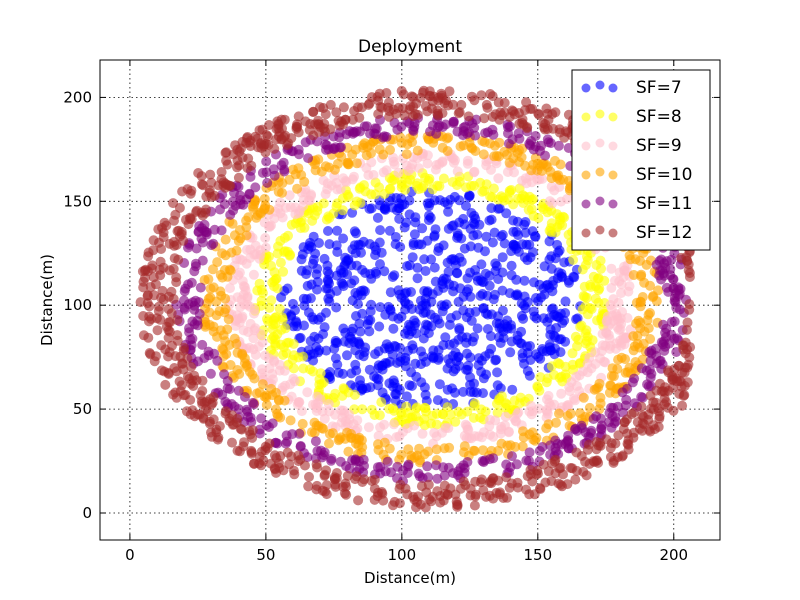 The width and height of the screenshot is (800, 600). I want to click on legend-label: SF=8, so click(659, 117).